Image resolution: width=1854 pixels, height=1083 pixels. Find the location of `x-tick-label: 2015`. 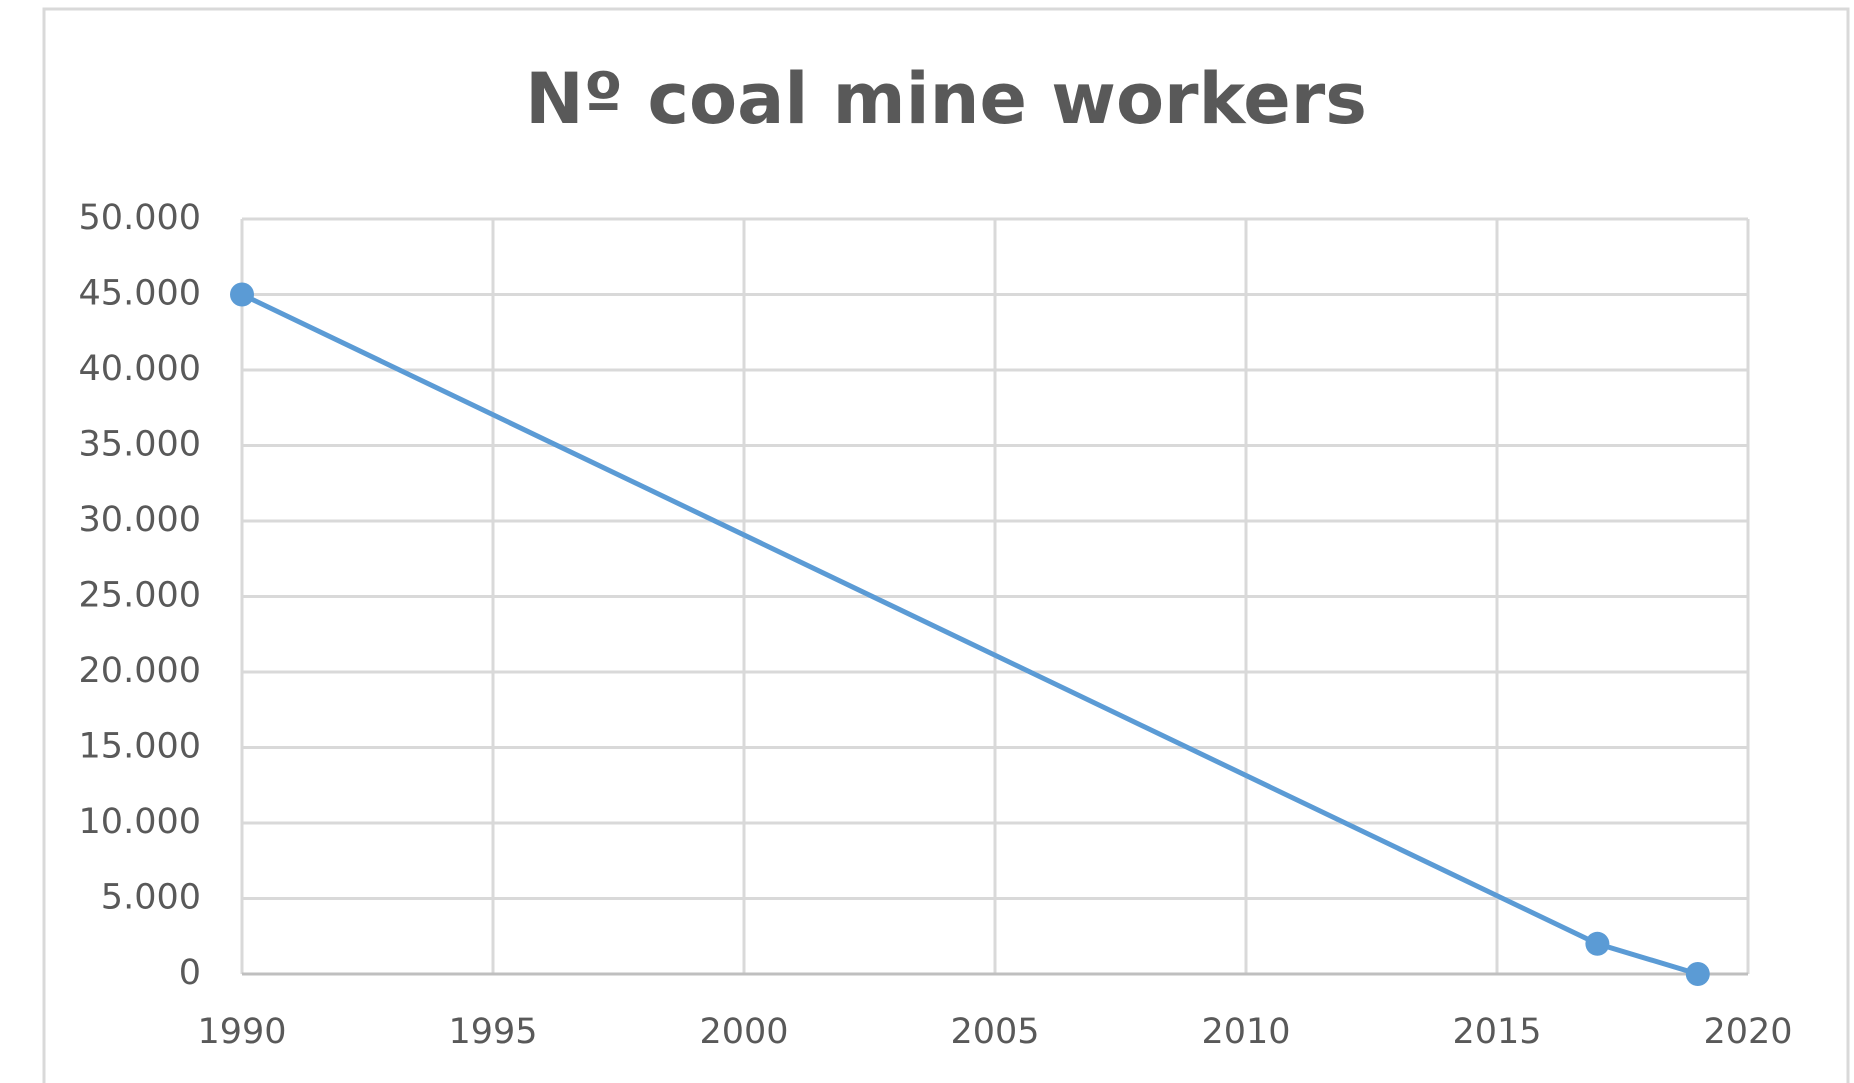

x-tick-label: 2015 is located at coordinates (1496, 1032).